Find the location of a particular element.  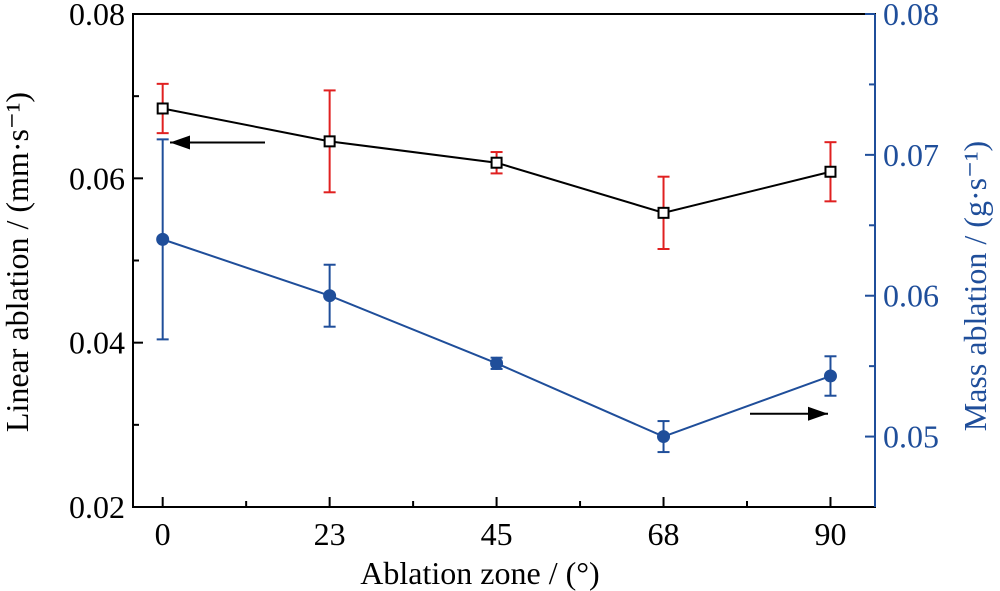

y-right-tick-label: 0.08 is located at coordinates (911, 16).